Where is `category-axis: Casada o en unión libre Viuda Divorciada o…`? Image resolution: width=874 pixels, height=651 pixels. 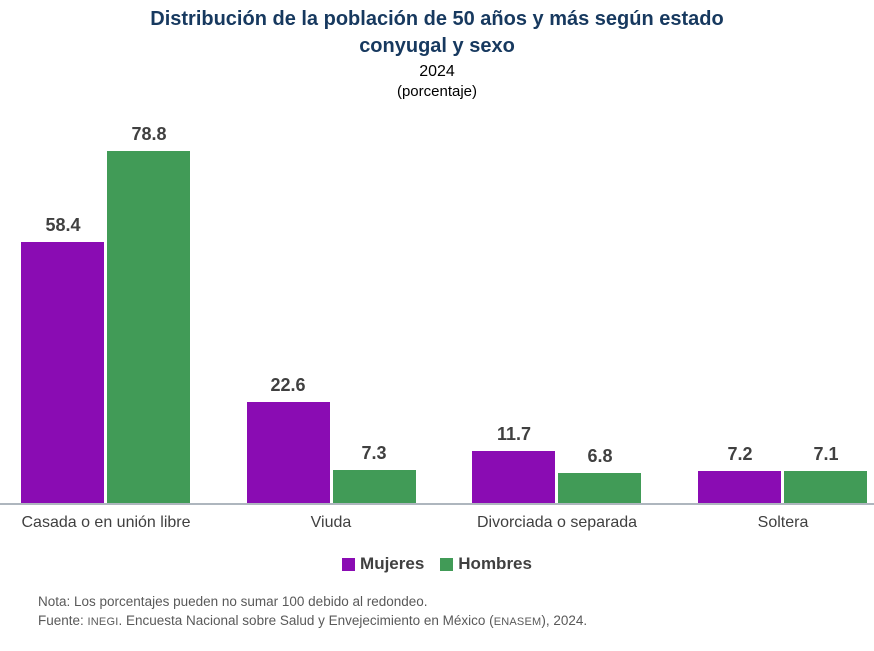
category-axis: Casada o en unión libre Viuda Divorciada o… is located at coordinates (437, 523).